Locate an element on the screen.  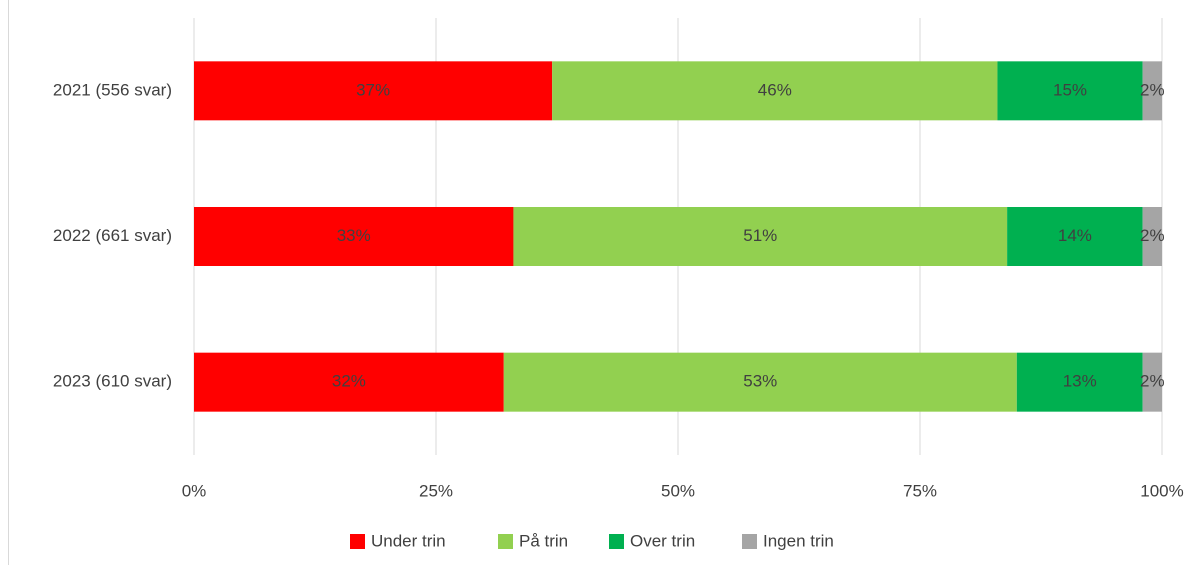
legend-label: På trin is located at coordinates (543, 540).